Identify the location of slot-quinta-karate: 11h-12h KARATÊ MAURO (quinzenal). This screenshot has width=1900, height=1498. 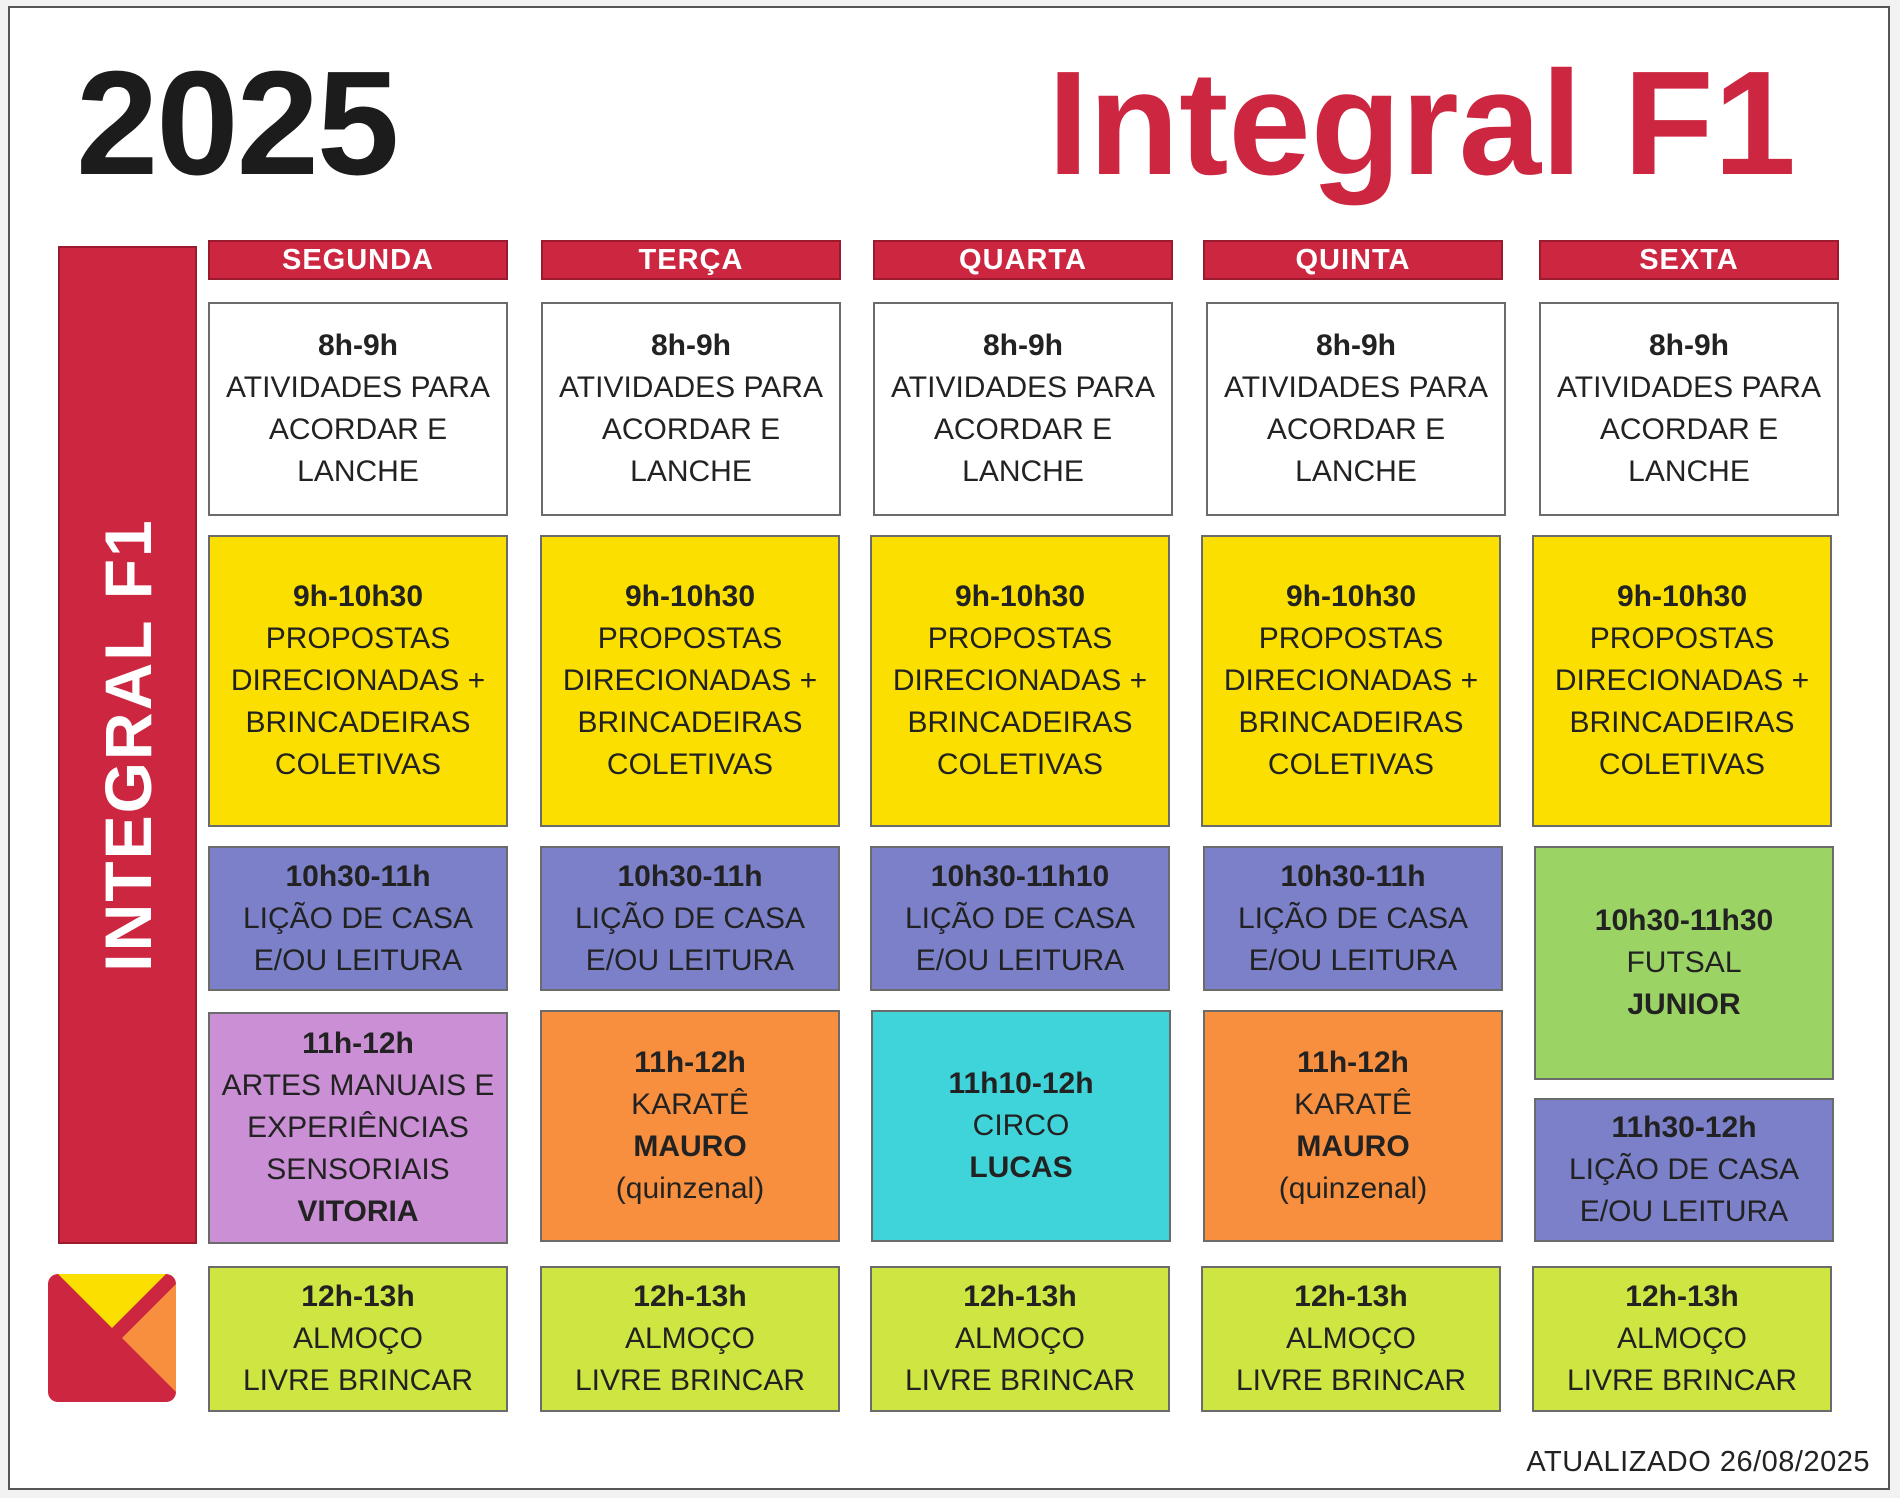
(1353, 1126).